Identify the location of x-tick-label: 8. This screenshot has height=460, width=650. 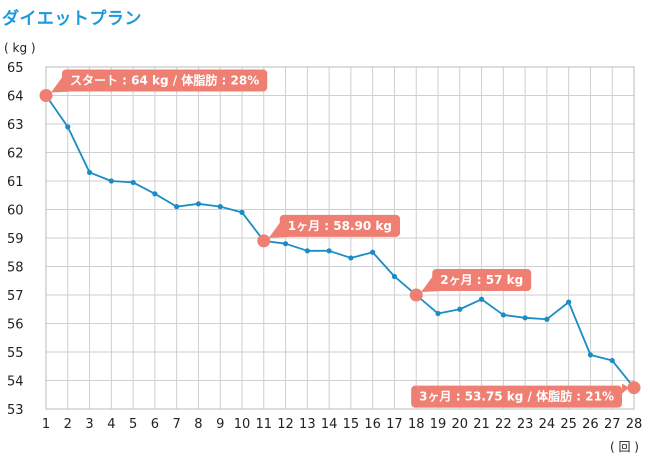
(198, 424).